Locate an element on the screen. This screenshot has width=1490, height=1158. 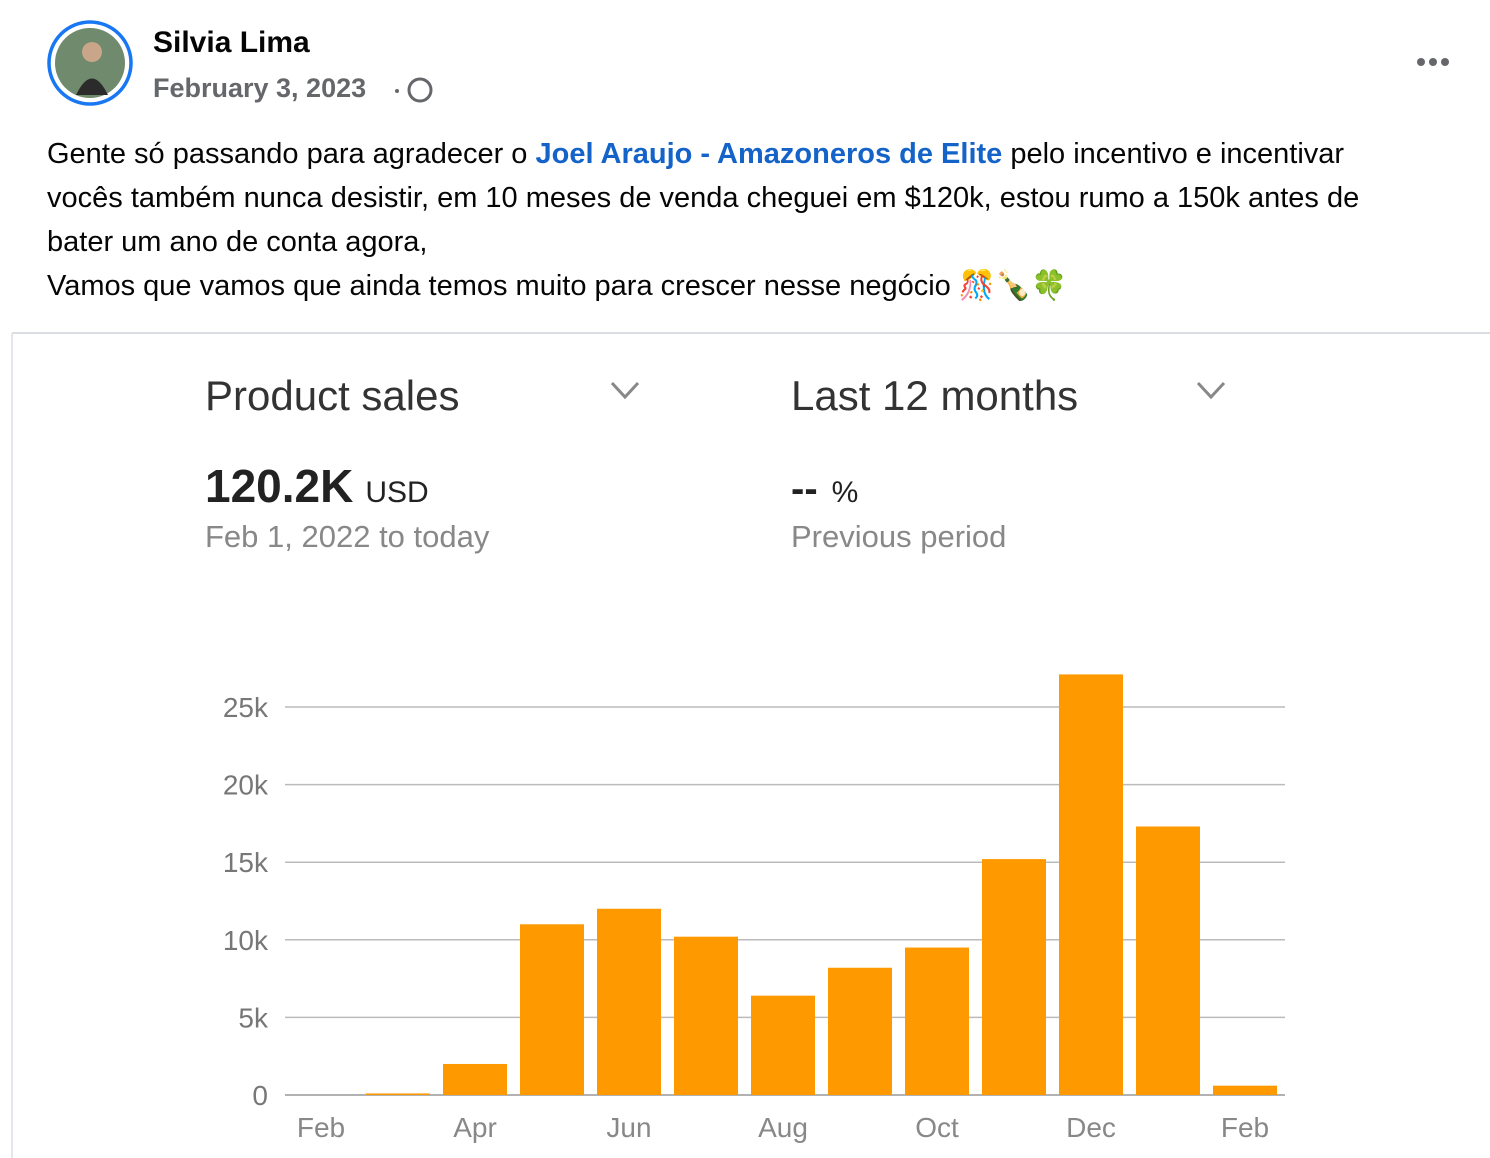
total: 120.2K USD is located at coordinates (317, 486).